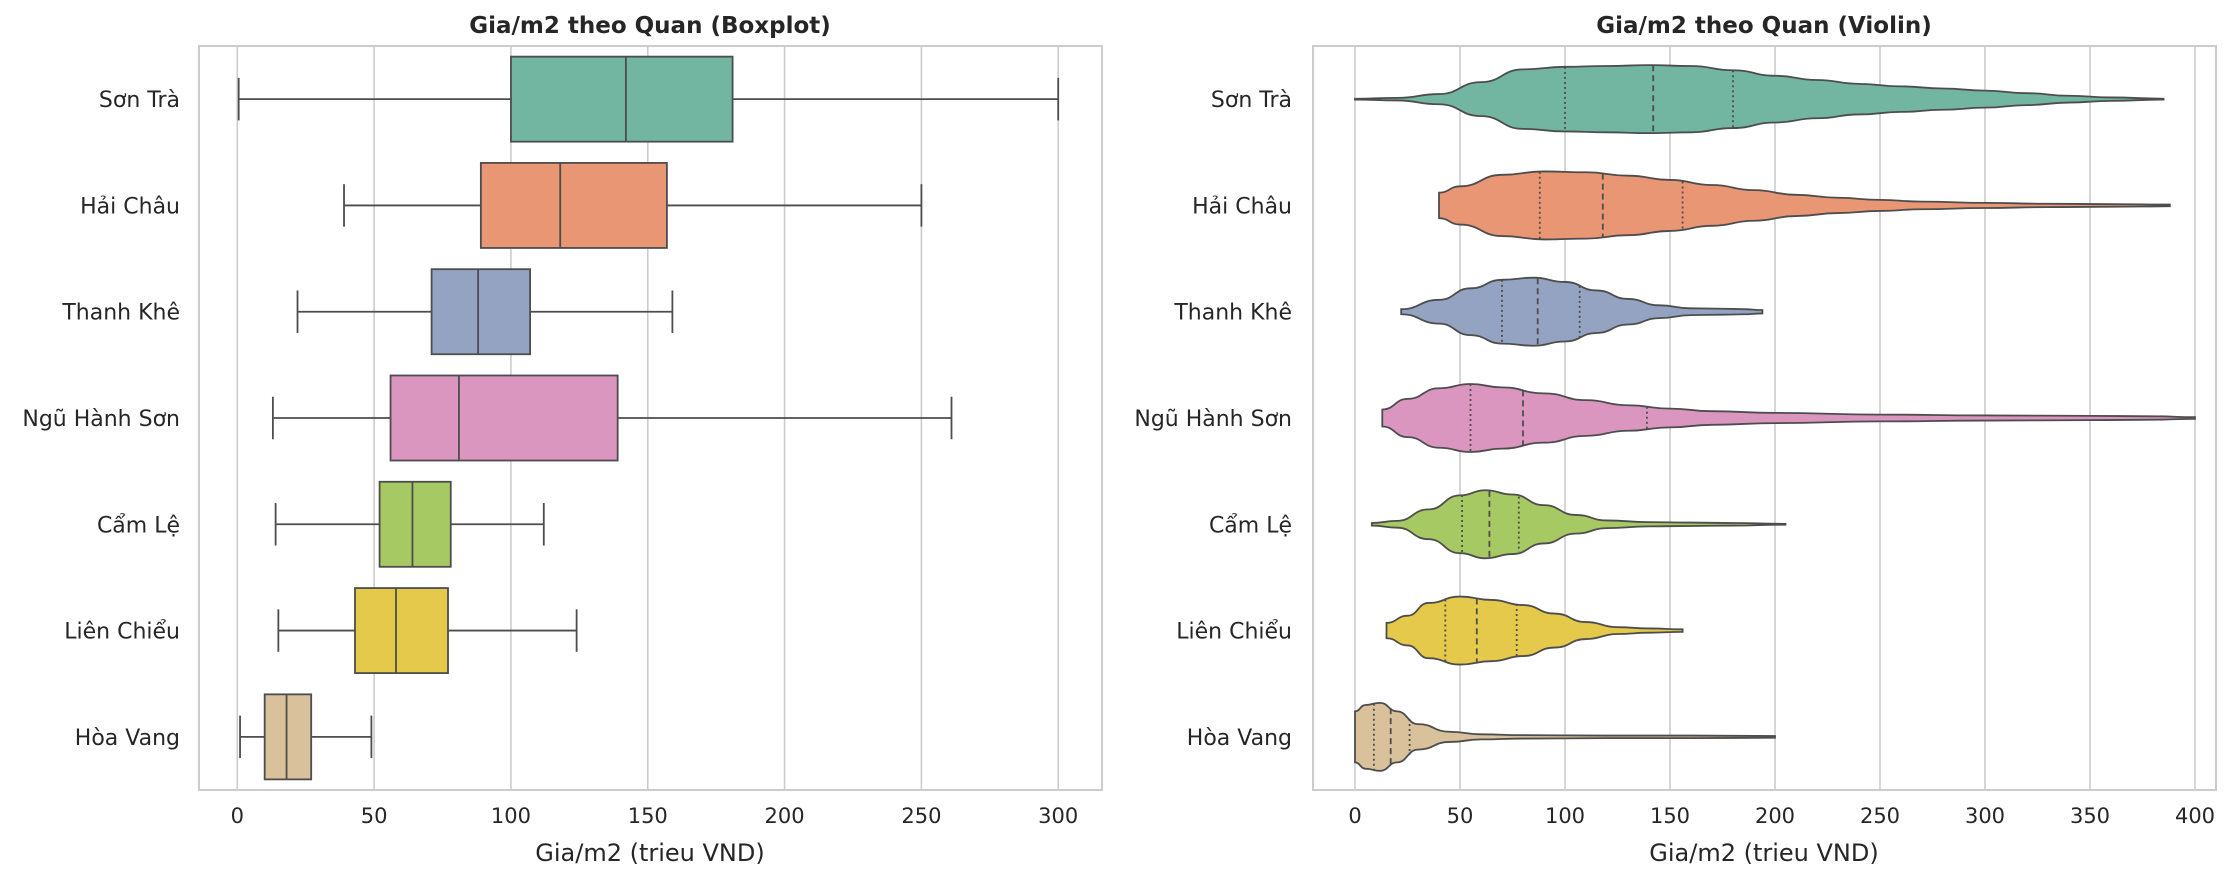 This screenshot has height=880, width=2230. Describe the element at coordinates (1775, 816) in the screenshot. I see `violin-x-tick-label: 200` at that location.